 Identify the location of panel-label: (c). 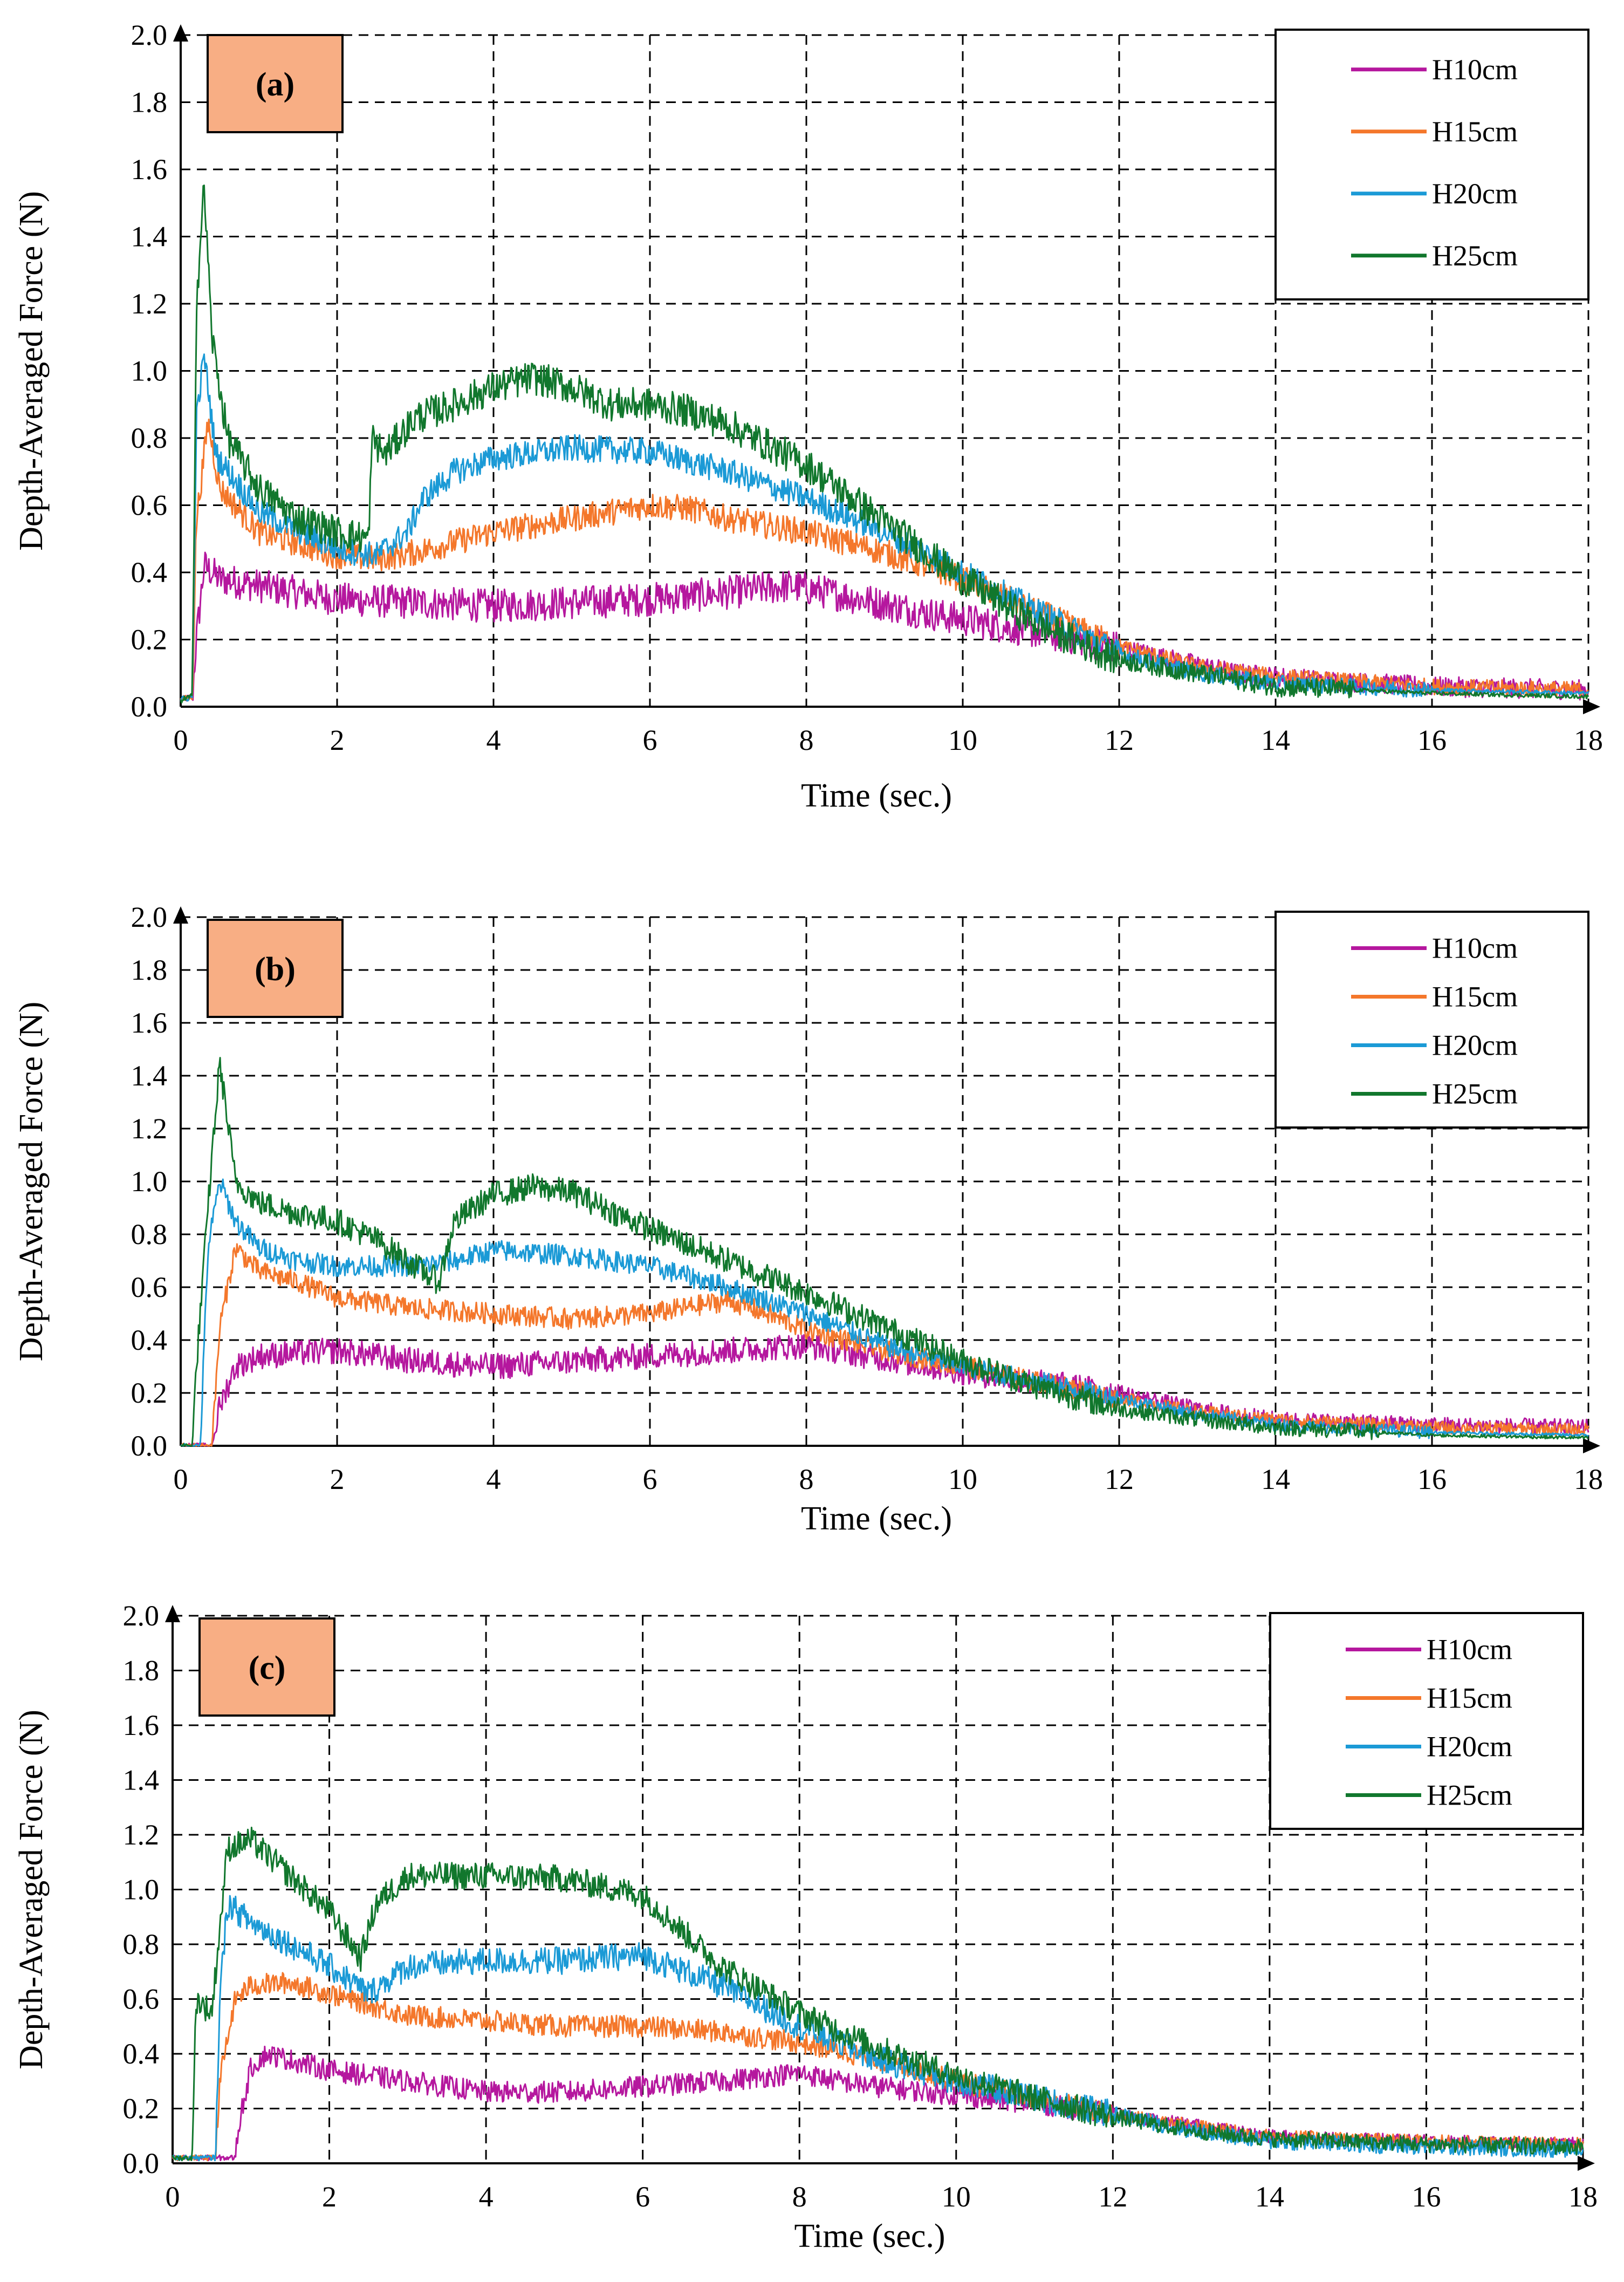
(267, 1668).